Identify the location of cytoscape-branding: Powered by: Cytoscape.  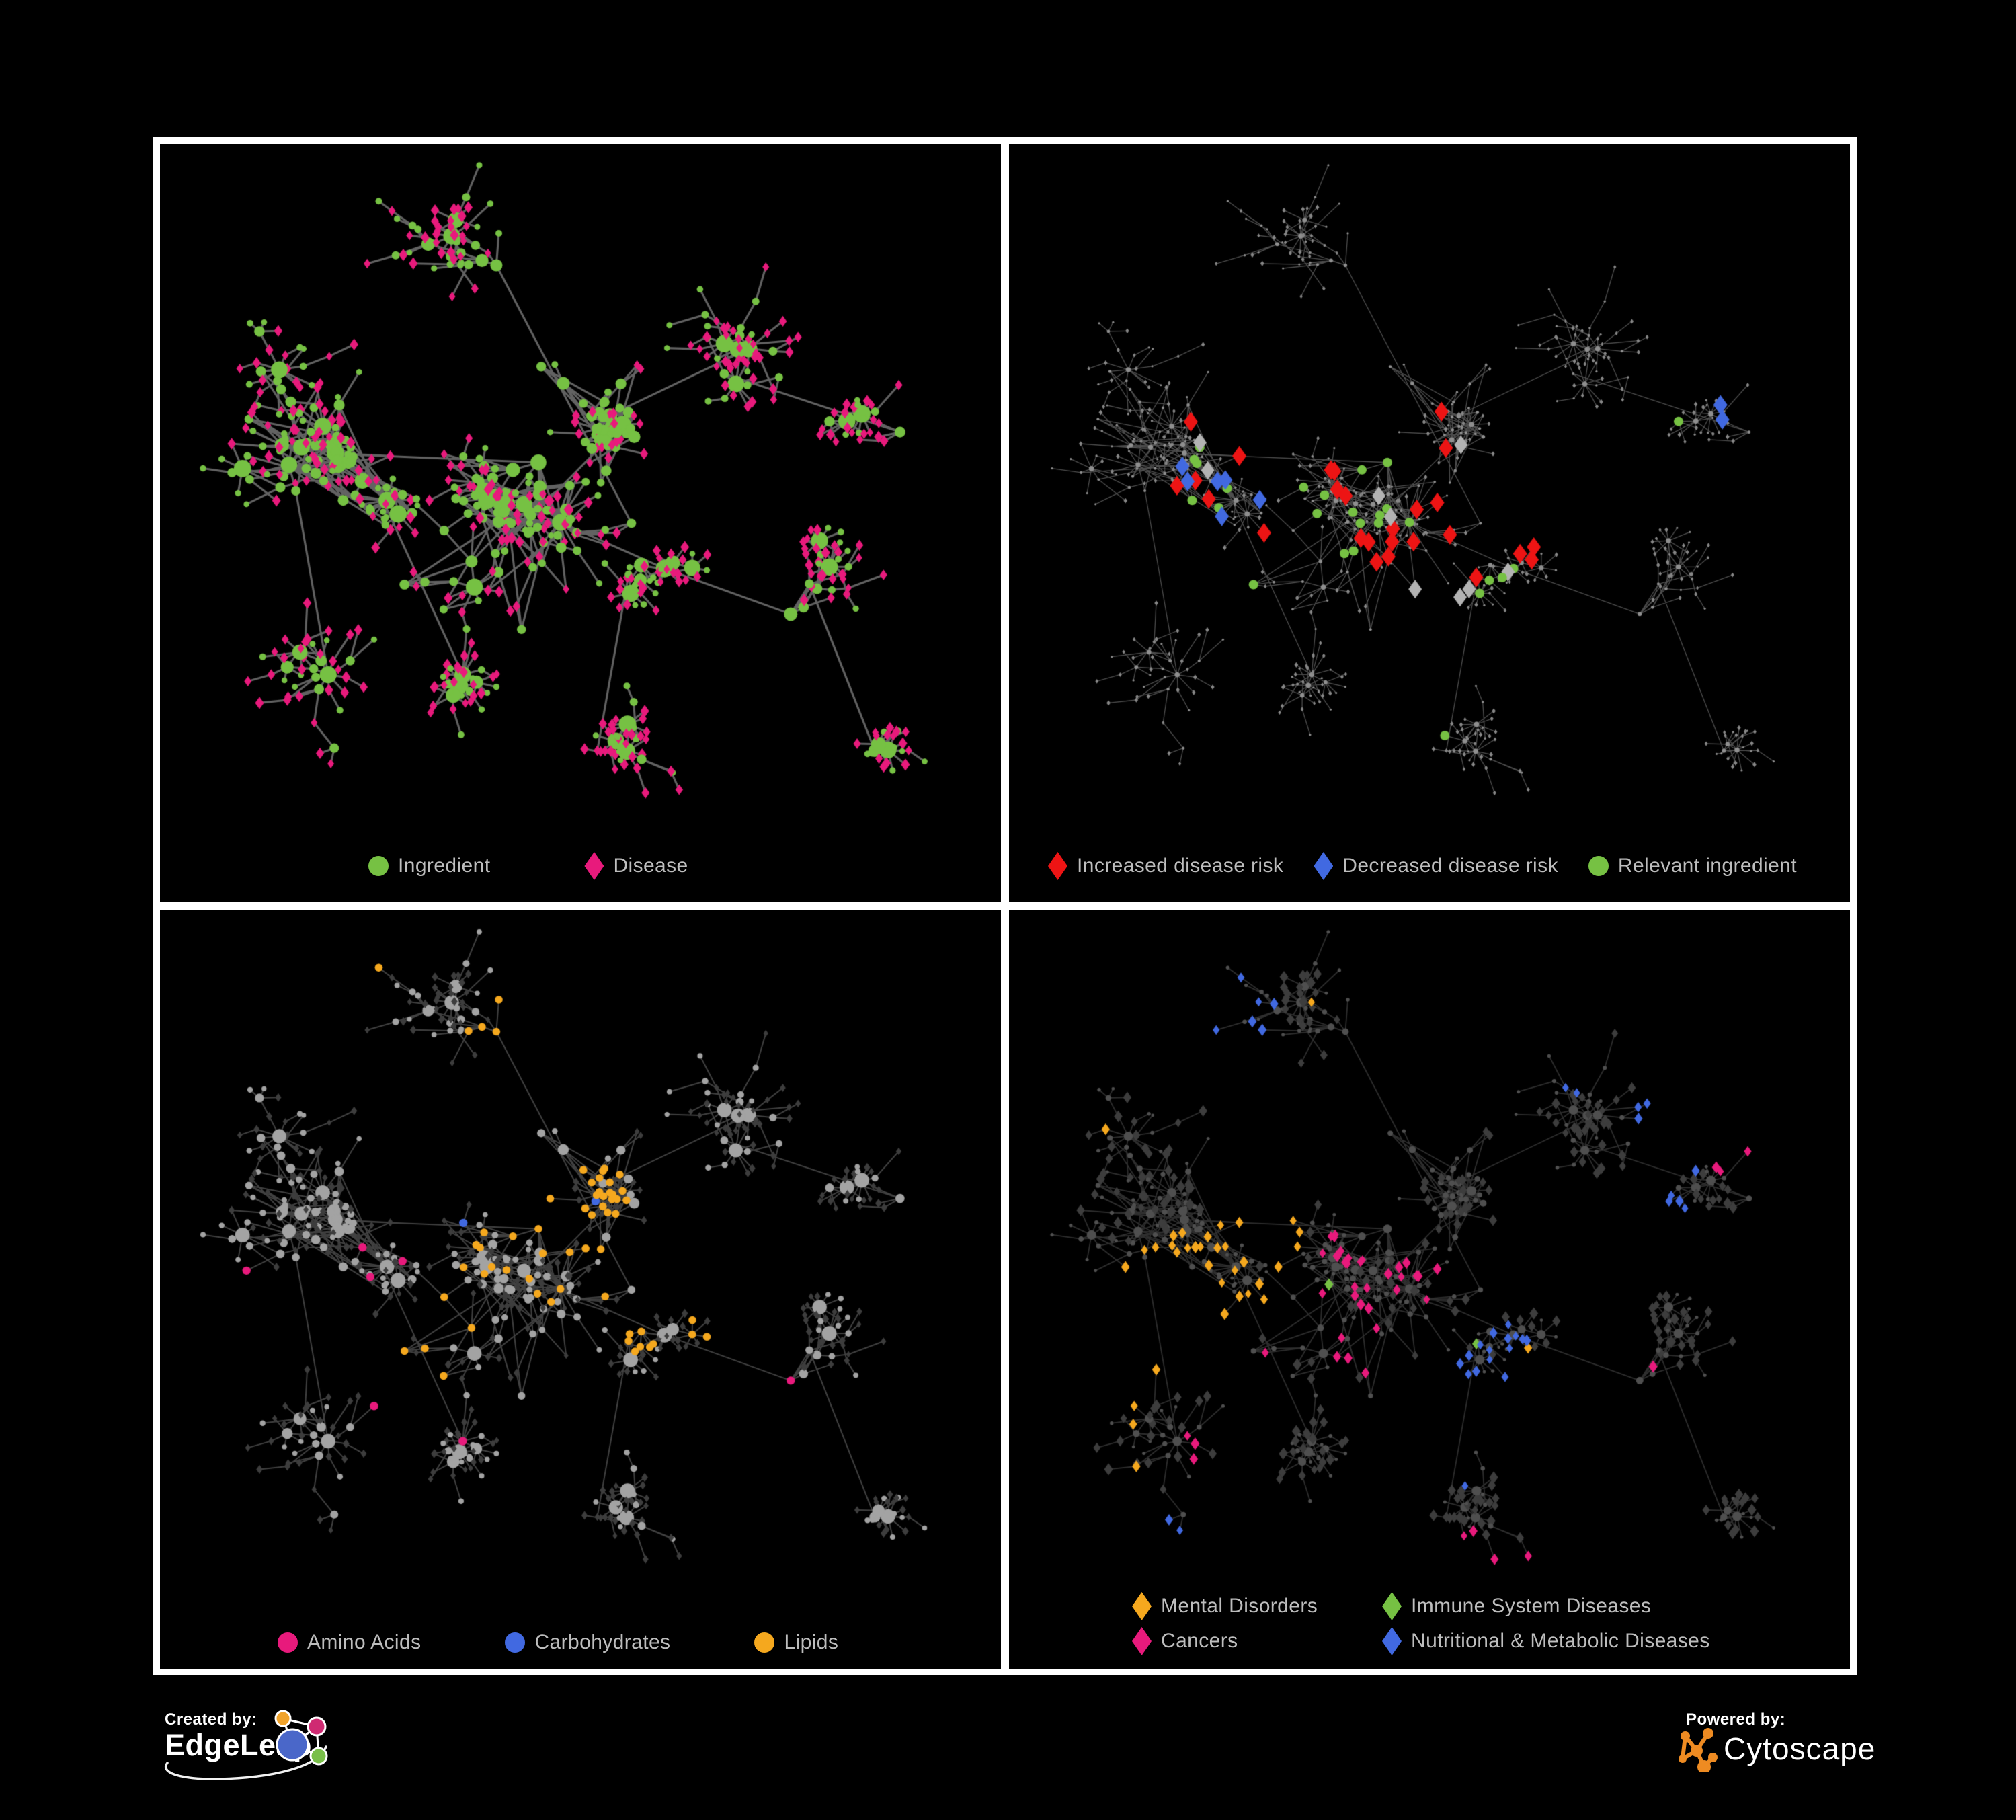
(1803, 1747).